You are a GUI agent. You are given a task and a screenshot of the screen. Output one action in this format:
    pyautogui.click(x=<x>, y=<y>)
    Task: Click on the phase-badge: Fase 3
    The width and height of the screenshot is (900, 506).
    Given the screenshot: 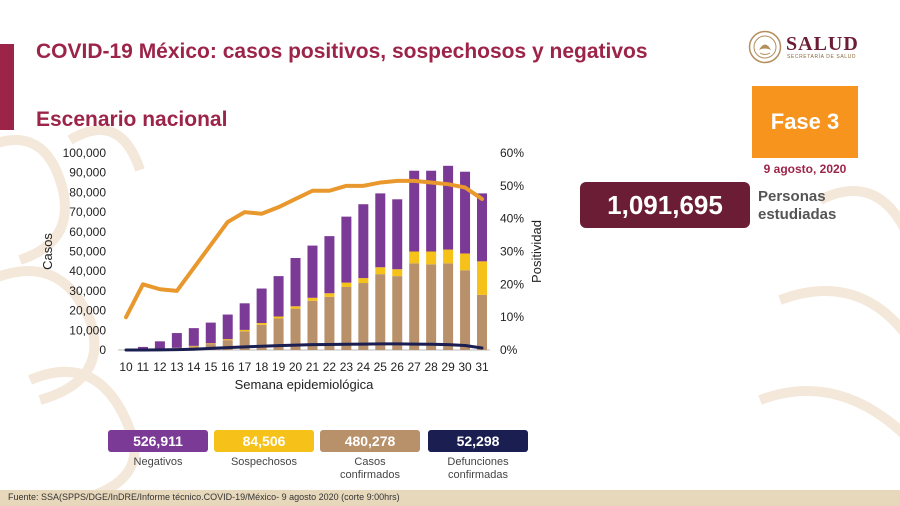 What is the action you would take?
    pyautogui.click(x=805, y=122)
    